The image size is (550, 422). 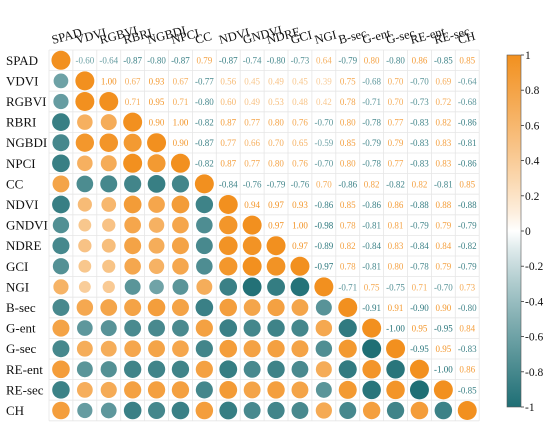 What do you see at coordinates (84, 61) in the screenshot?
I see `correlation-value-label: -0.60` at bounding box center [84, 61].